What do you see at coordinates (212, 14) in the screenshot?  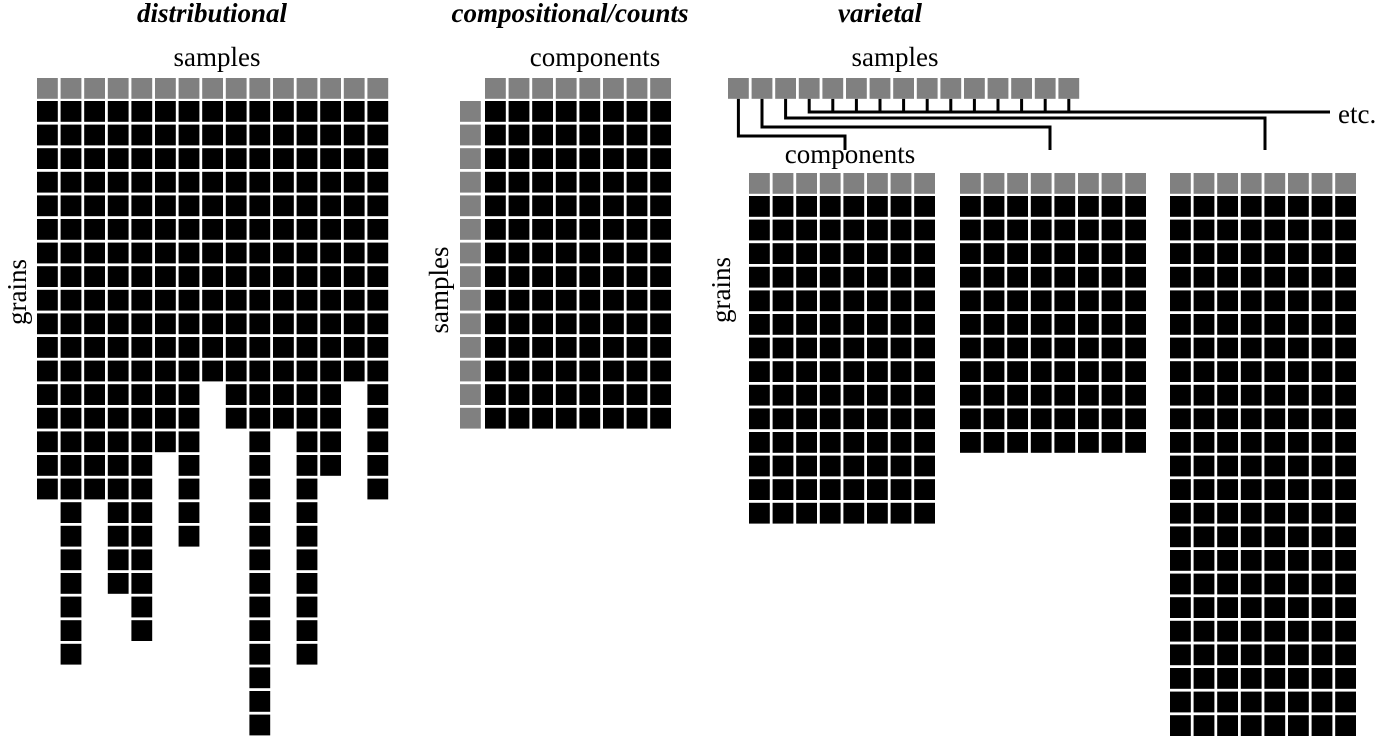 I see `title-distributional: distributional` at bounding box center [212, 14].